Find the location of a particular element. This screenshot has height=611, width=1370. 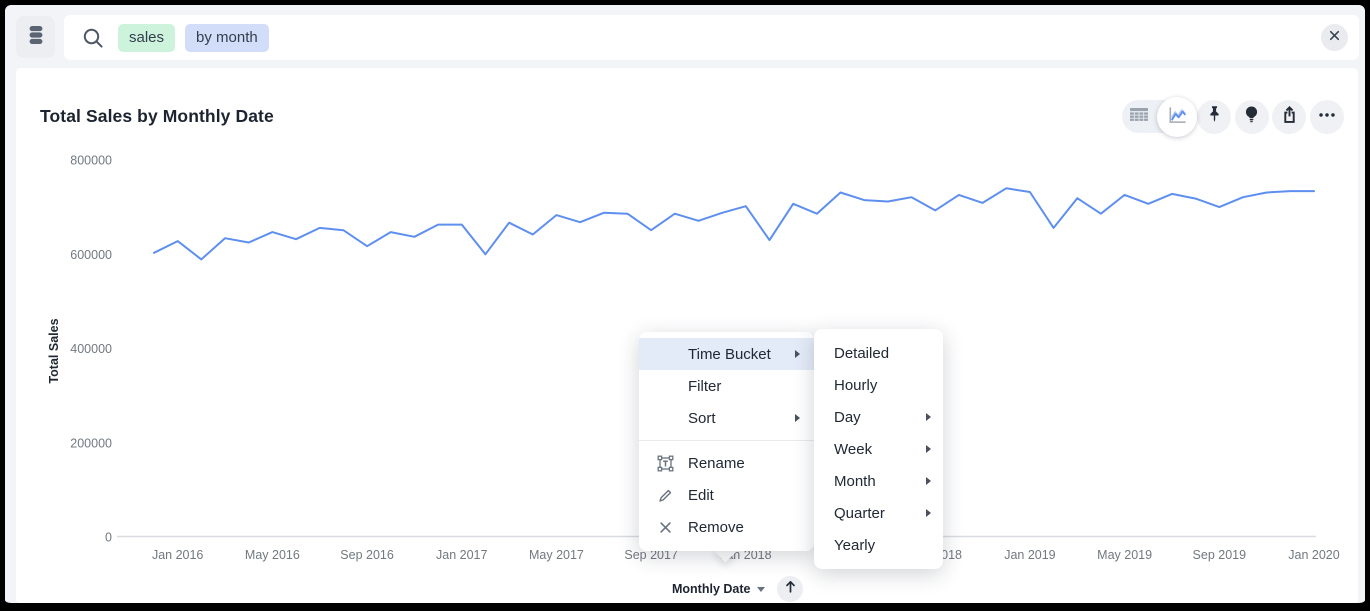

y-tick-label: 0 is located at coordinates (108, 538).